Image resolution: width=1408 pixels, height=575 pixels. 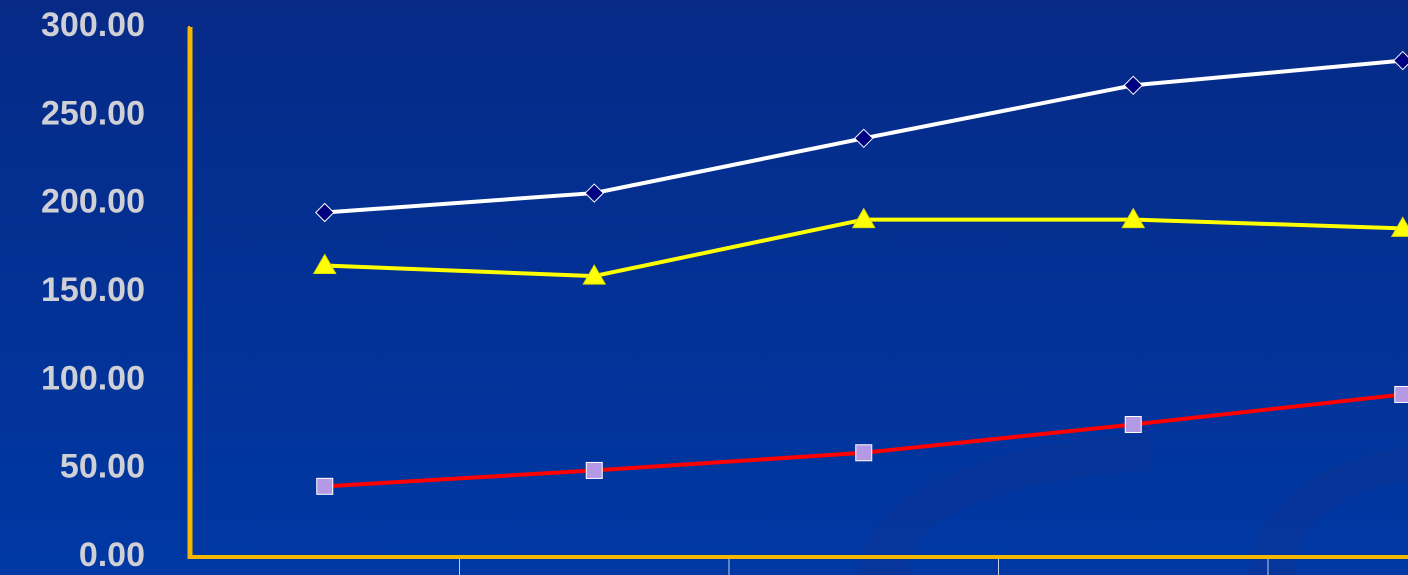 What do you see at coordinates (93, 290) in the screenshot?
I see `y-tick-label: 150.00` at bounding box center [93, 290].